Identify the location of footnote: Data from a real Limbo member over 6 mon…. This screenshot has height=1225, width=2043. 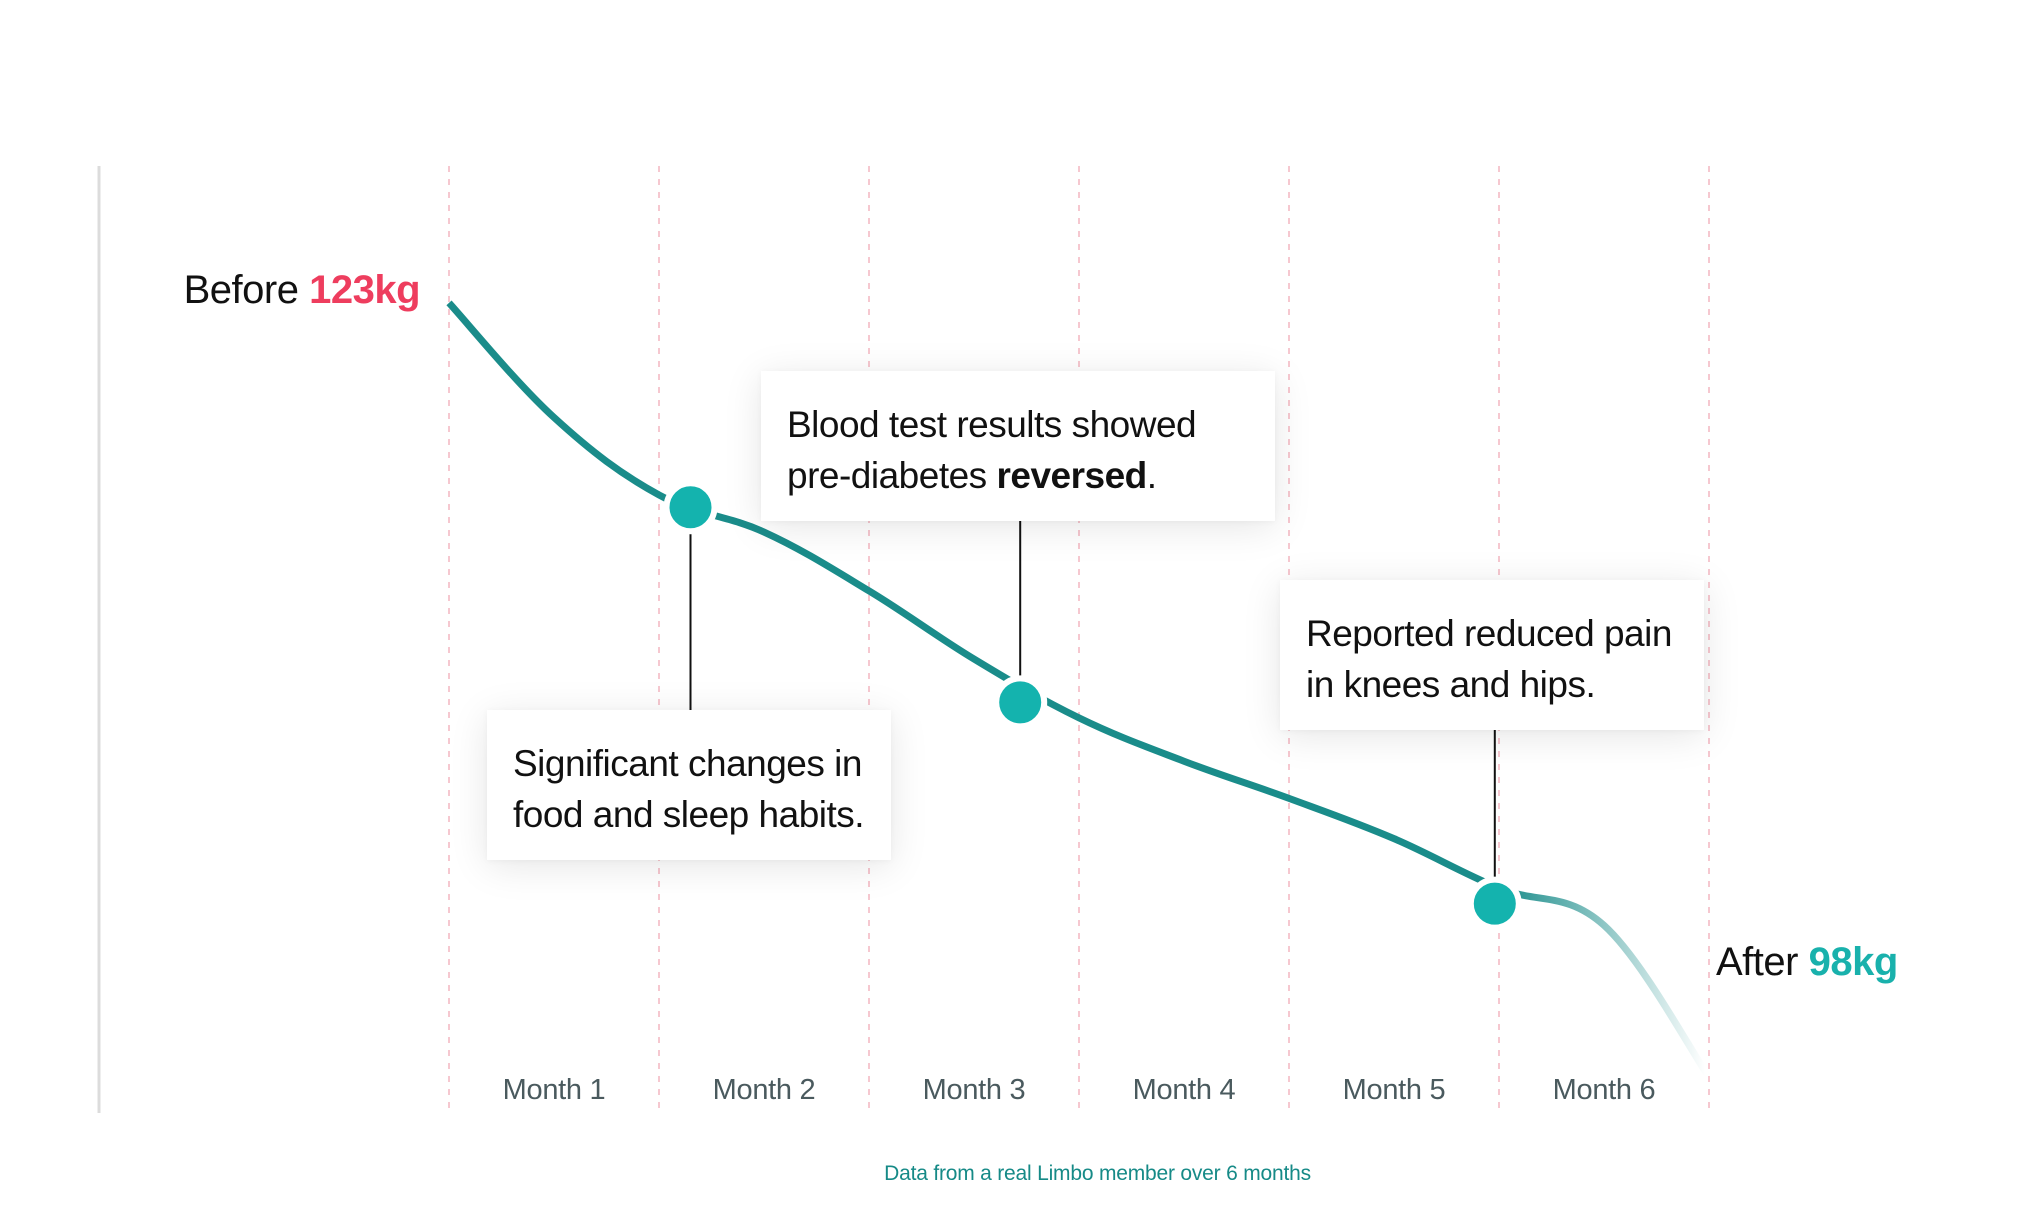
(1097, 1173).